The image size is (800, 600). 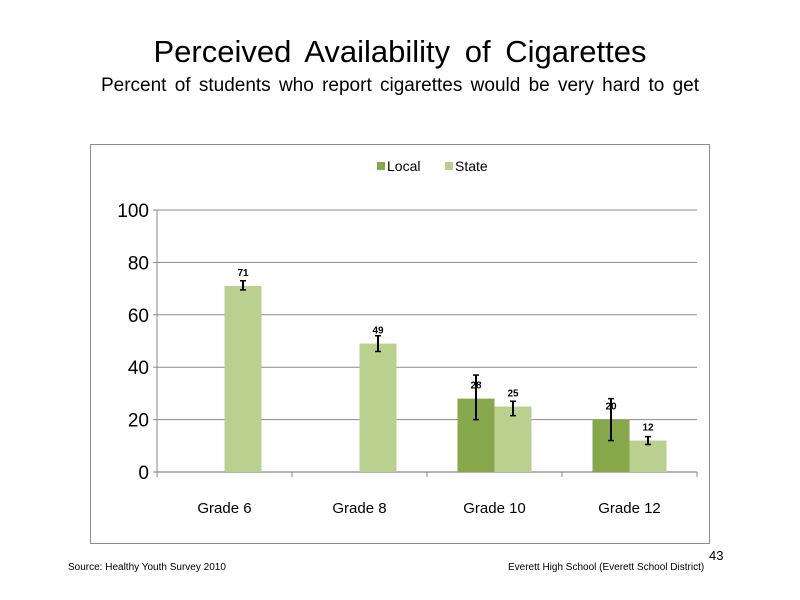 I want to click on x-tick-label: Grade 12, so click(x=629, y=508).